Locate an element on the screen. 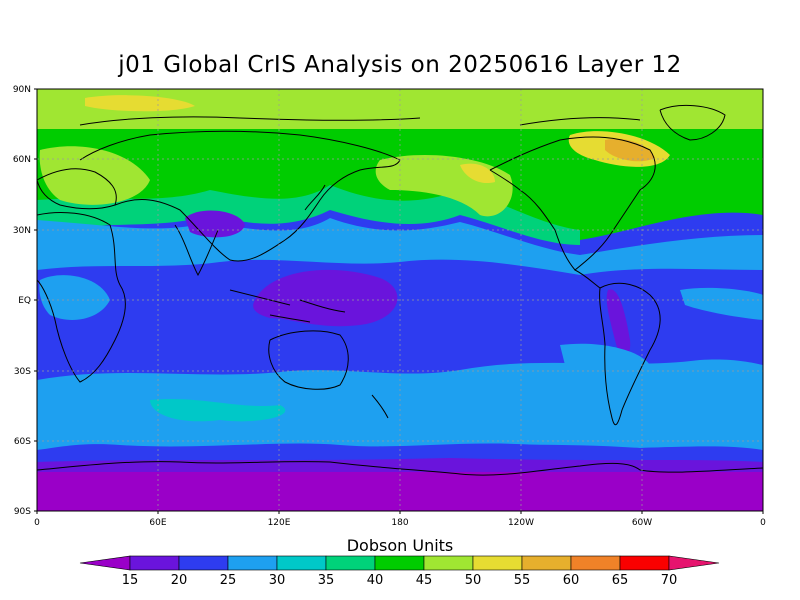 This screenshot has width=800, height=600. tropical-cyan-africa is located at coordinates (74, 297).